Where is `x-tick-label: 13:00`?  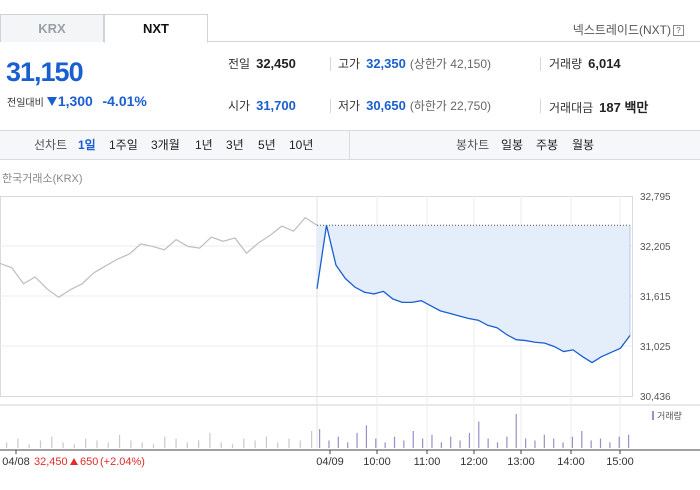 x-tick-label: 13:00 is located at coordinates (521, 462).